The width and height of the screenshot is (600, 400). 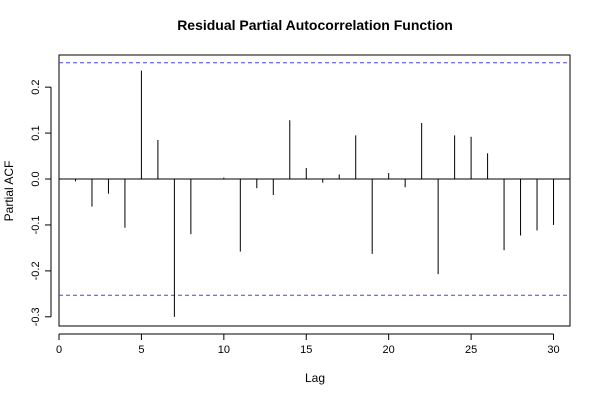 I want to click on x-axis-label: Lag, so click(x=315, y=378).